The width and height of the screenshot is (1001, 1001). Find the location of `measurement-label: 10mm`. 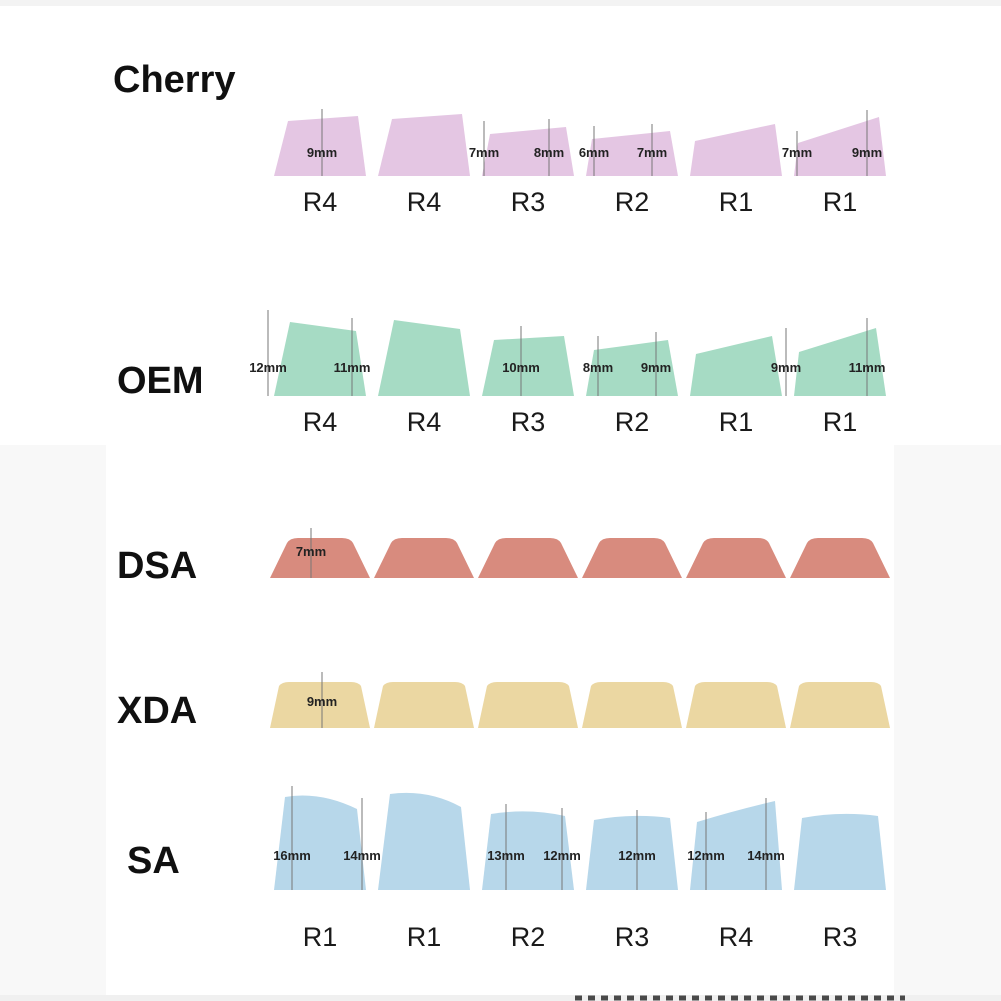

measurement-label: 10mm is located at coordinates (521, 367).